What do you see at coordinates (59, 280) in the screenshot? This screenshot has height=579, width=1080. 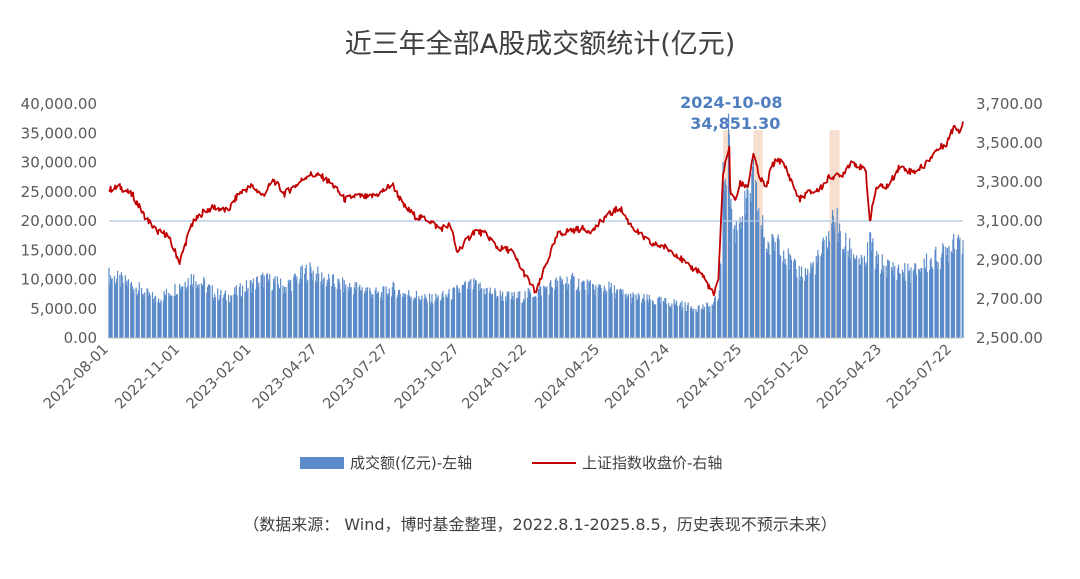 I see `left-tick-label: 10,000.00` at bounding box center [59, 280].